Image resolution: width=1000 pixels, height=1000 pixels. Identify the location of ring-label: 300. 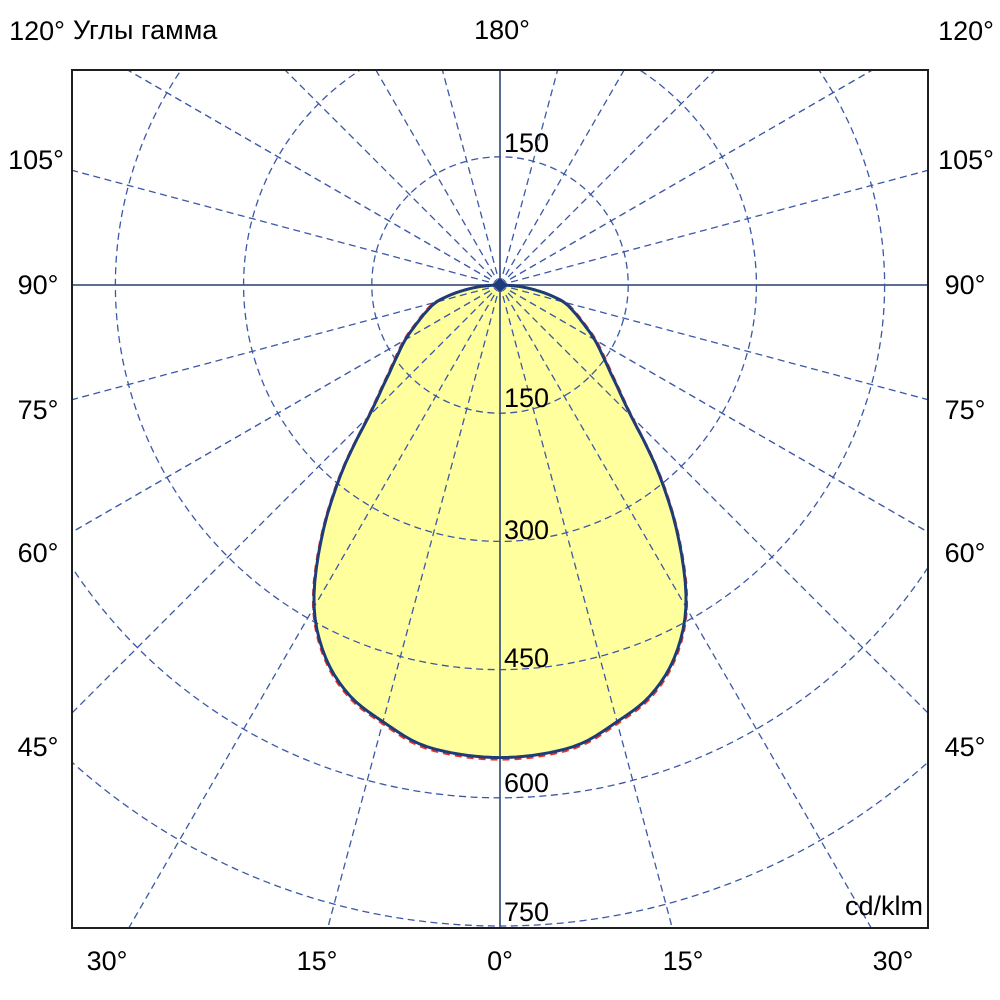
(526, 530).